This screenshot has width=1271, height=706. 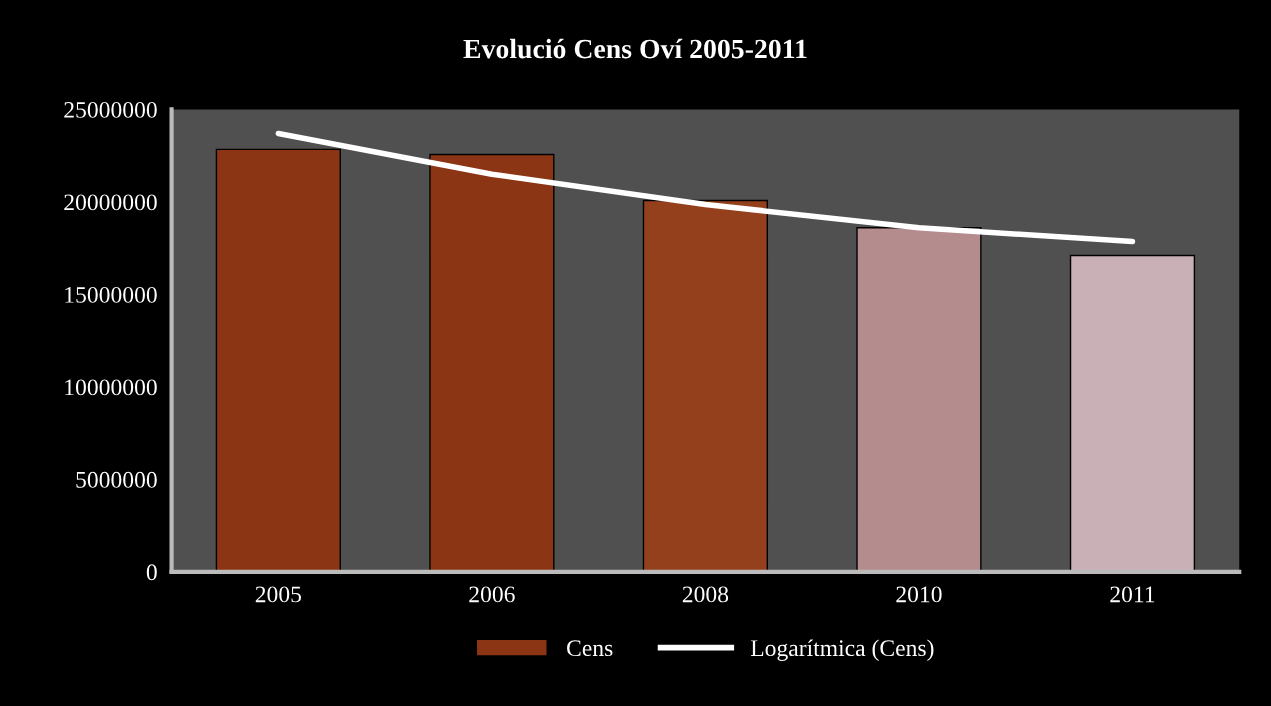 What do you see at coordinates (111, 294) in the screenshot?
I see `y-tick-label: 15000000` at bounding box center [111, 294].